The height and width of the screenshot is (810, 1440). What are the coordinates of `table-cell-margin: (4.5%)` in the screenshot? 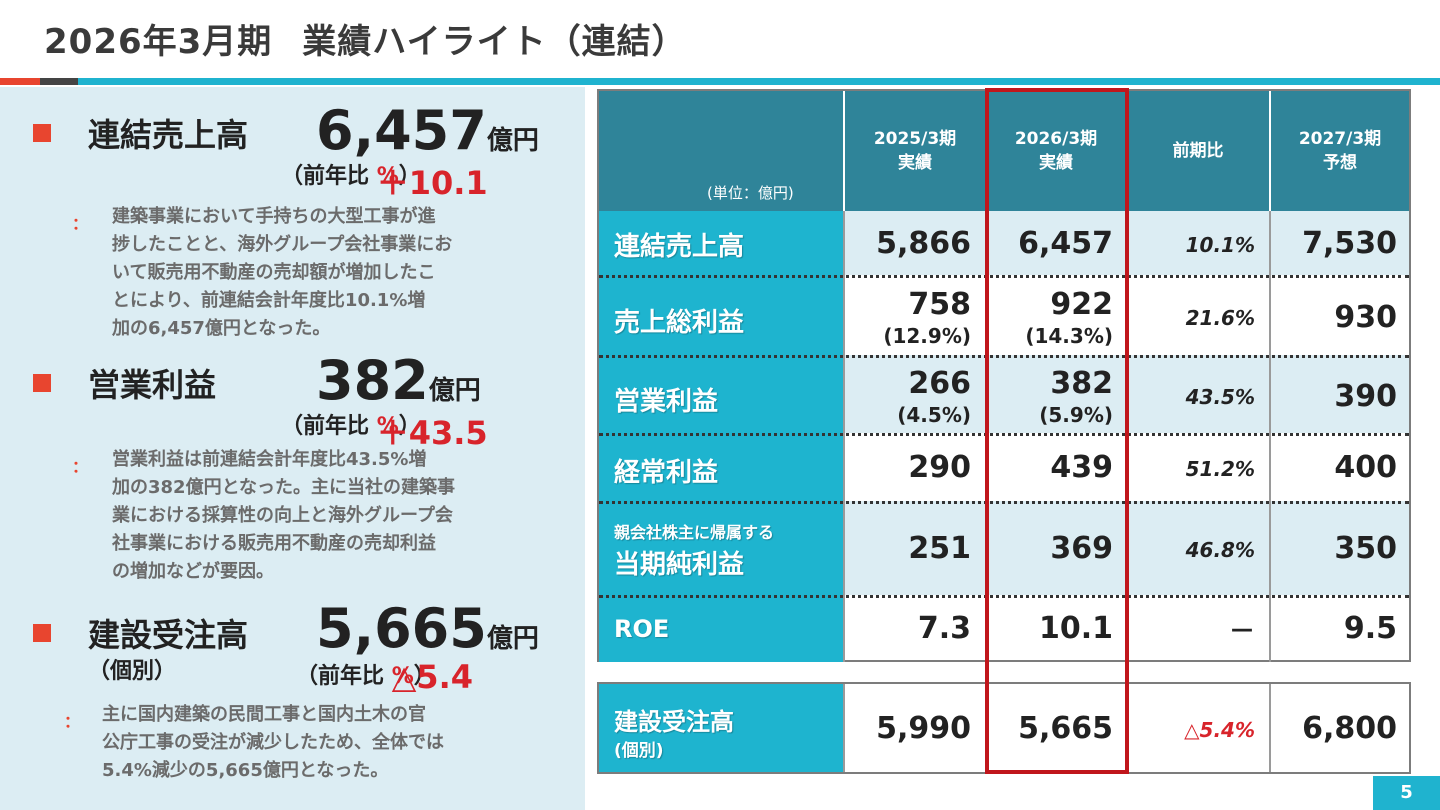 It's located at (934, 415).